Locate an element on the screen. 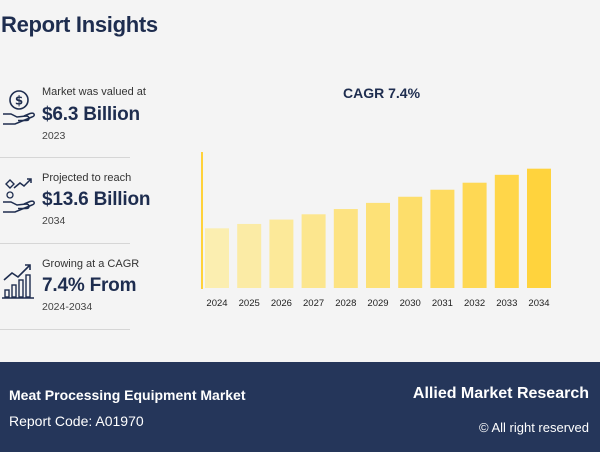  insight-cagr: Growing at a CAGR 7.4% From 2024-2034 is located at coordinates (69, 287).